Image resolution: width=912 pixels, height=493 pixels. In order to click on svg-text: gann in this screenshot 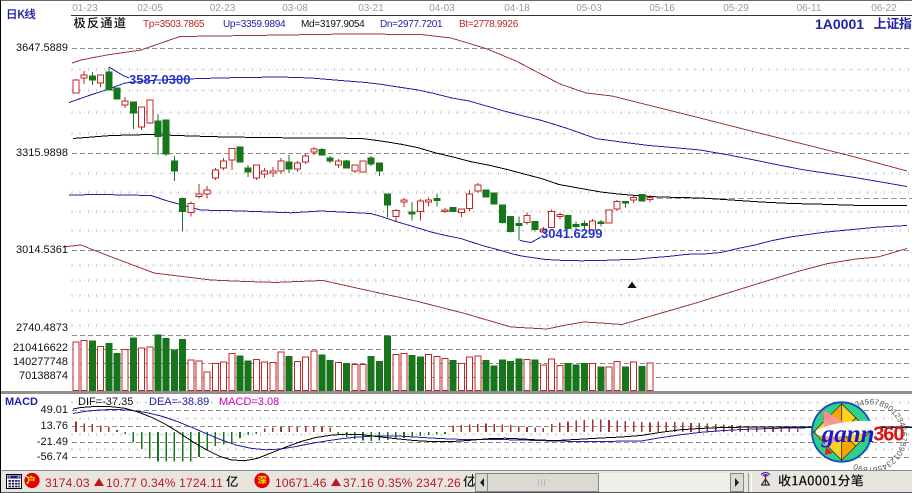, I will do `click(848, 434)`.